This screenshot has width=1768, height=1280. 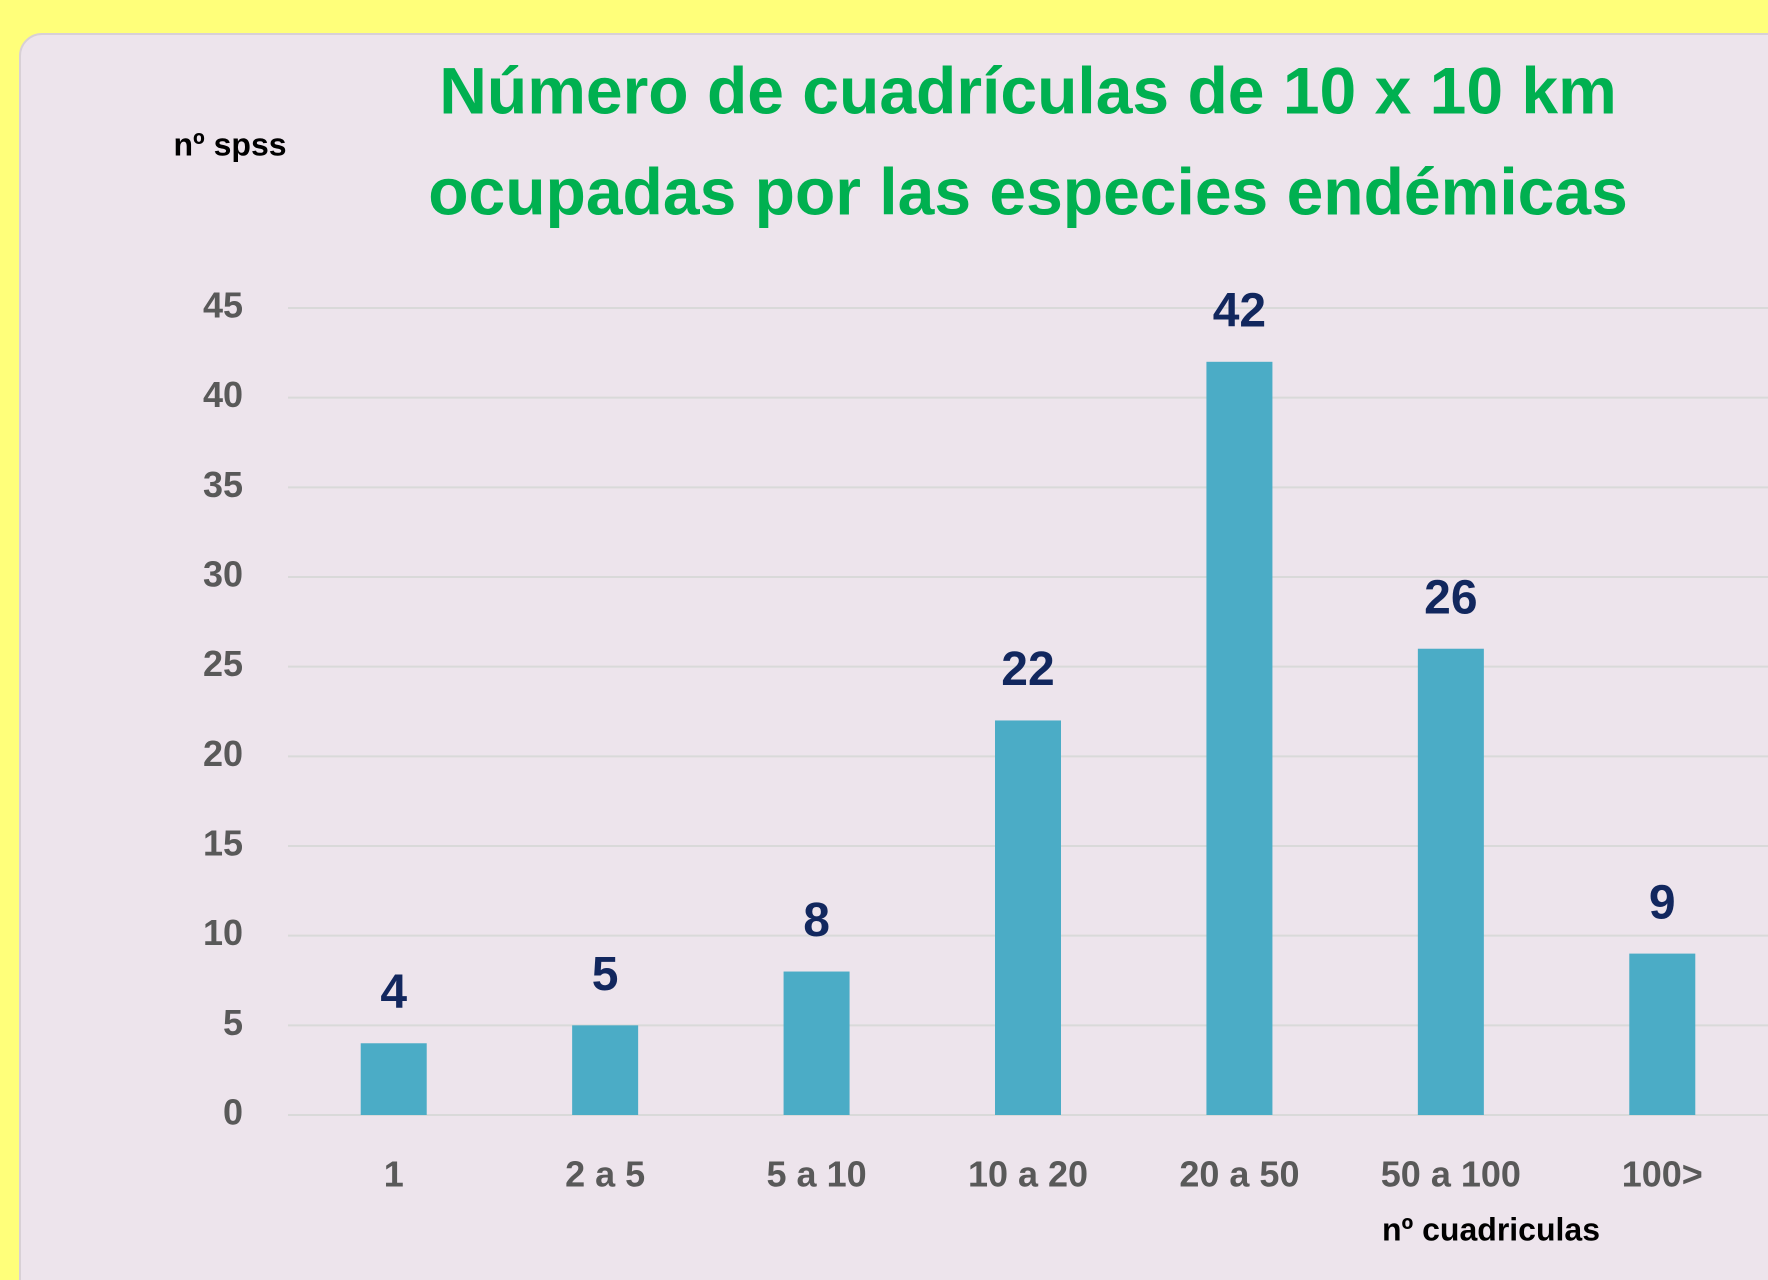 What do you see at coordinates (1491, 1229) in the screenshot?
I see `x-axis-label: nº cuadriculas` at bounding box center [1491, 1229].